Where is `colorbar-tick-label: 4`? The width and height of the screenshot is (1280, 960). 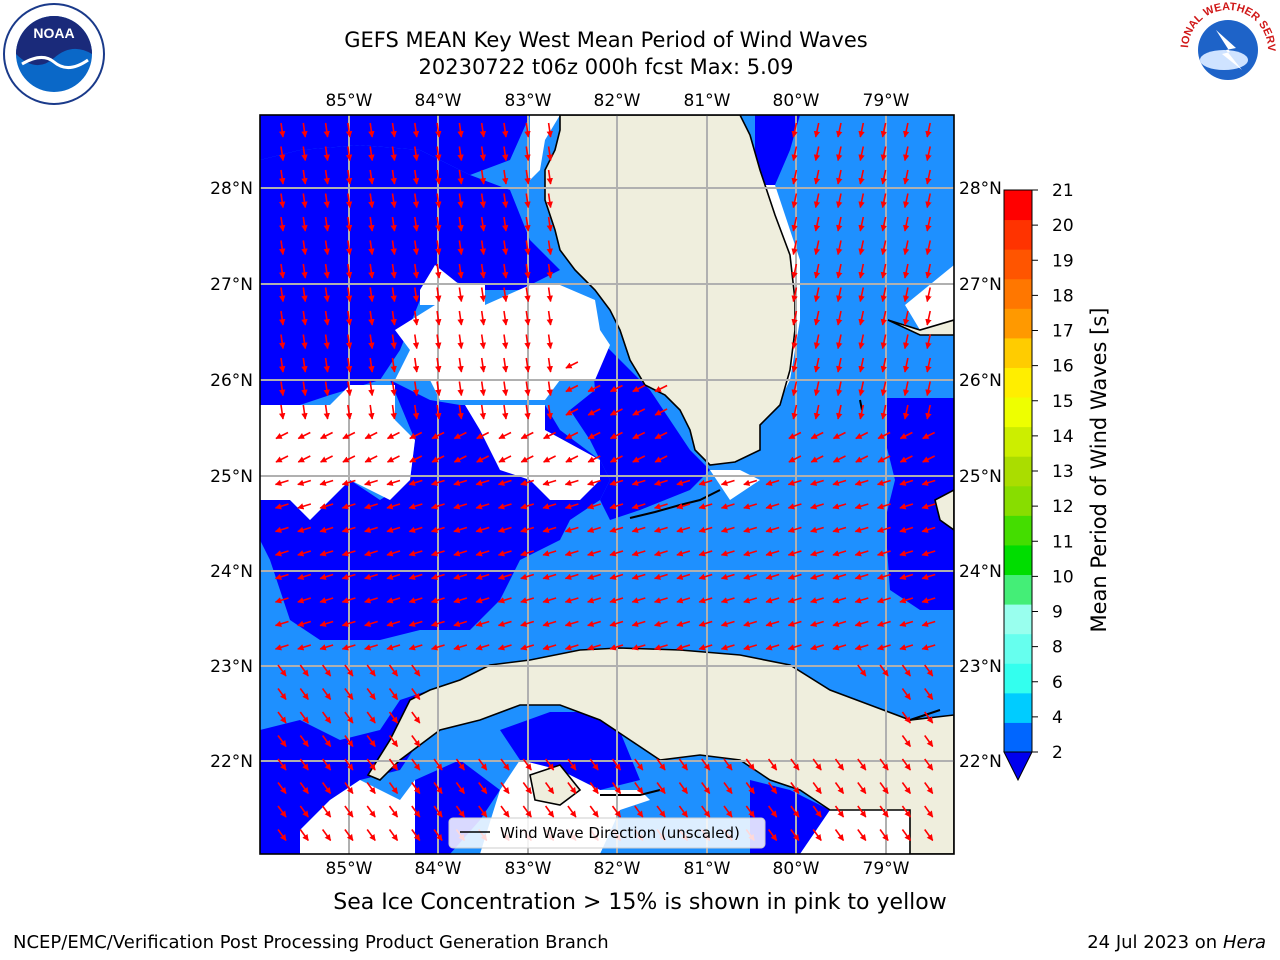 colorbar-tick-label: 4 is located at coordinates (1057, 718).